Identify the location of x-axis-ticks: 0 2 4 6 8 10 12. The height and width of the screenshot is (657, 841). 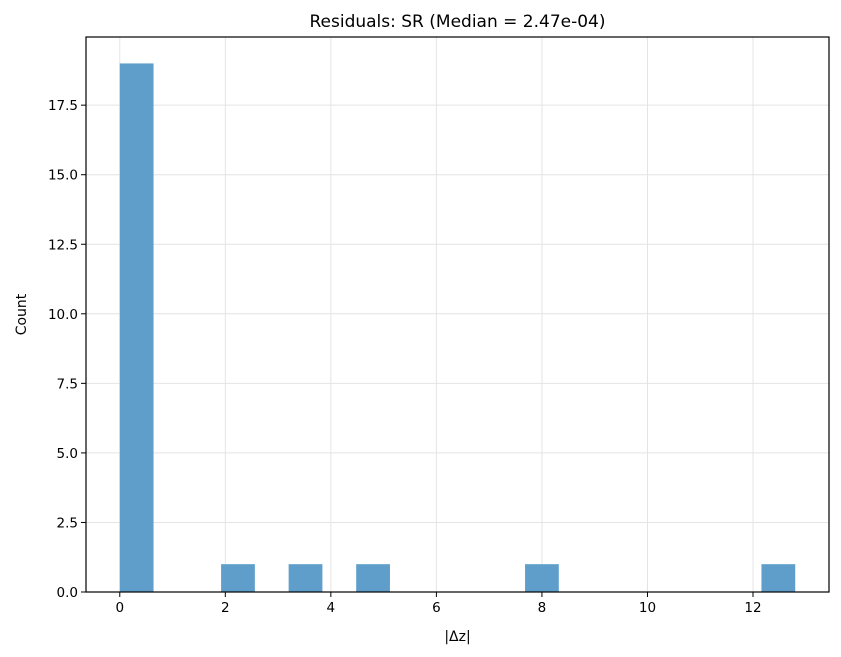
(438, 604).